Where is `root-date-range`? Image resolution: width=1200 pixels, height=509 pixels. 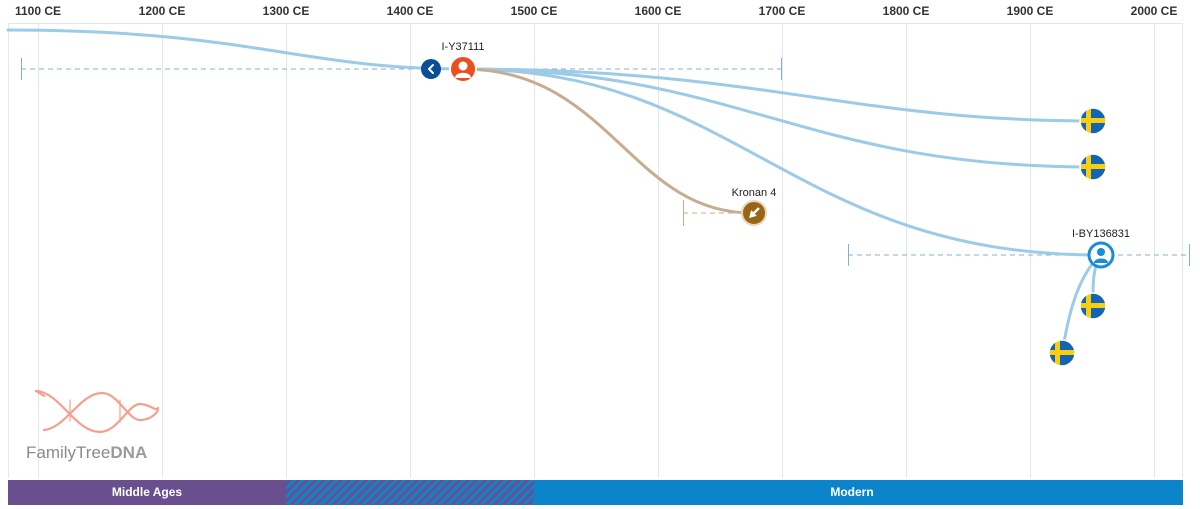 root-date-range is located at coordinates (401, 69).